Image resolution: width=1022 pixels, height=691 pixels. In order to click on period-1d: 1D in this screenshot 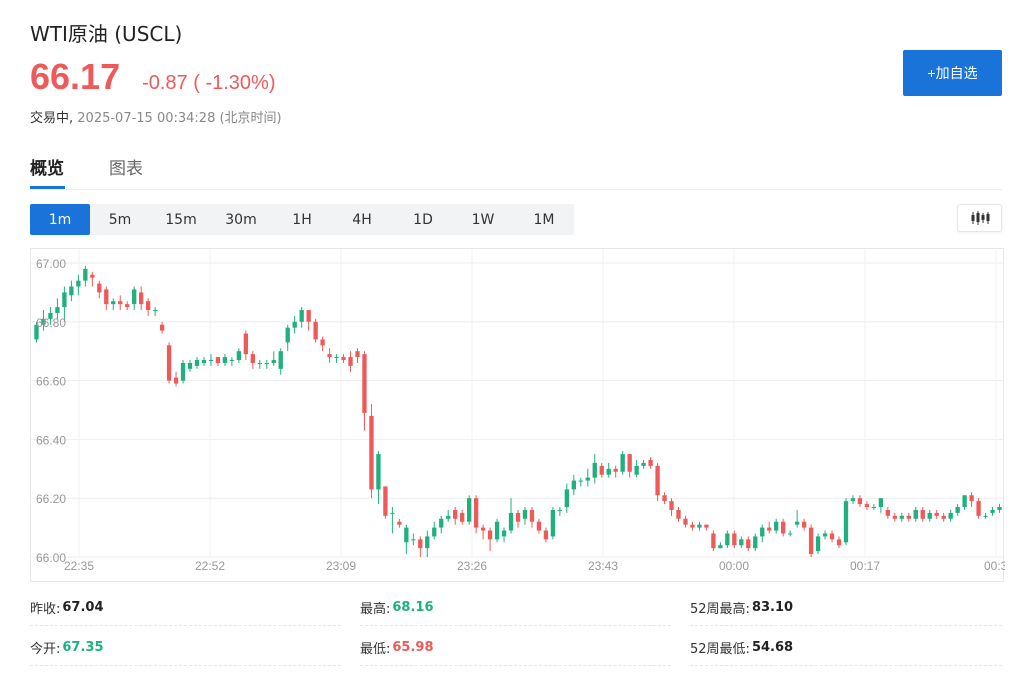, I will do `click(423, 219)`.